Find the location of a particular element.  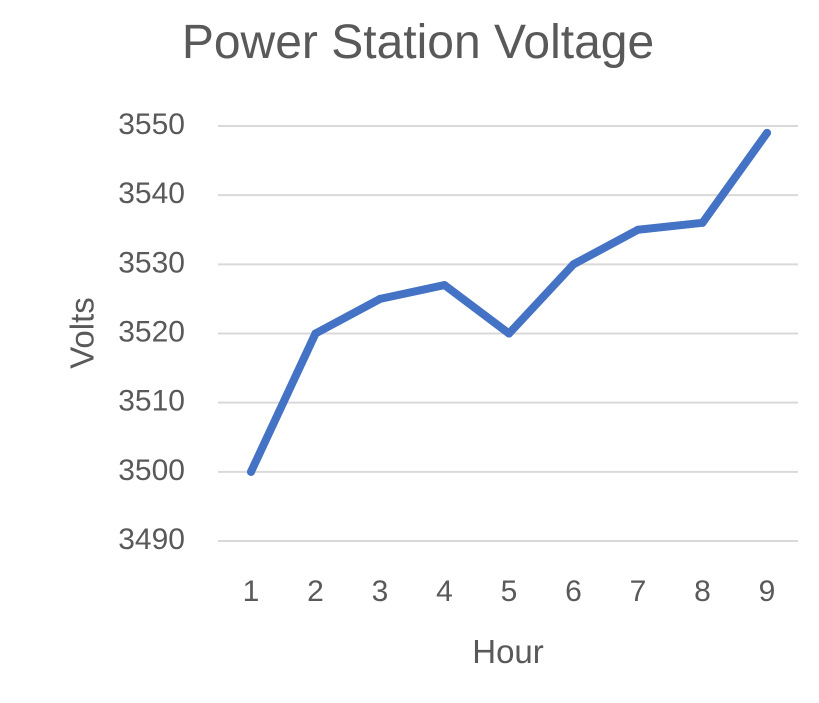

y-axis-label: Volts is located at coordinates (82, 333).